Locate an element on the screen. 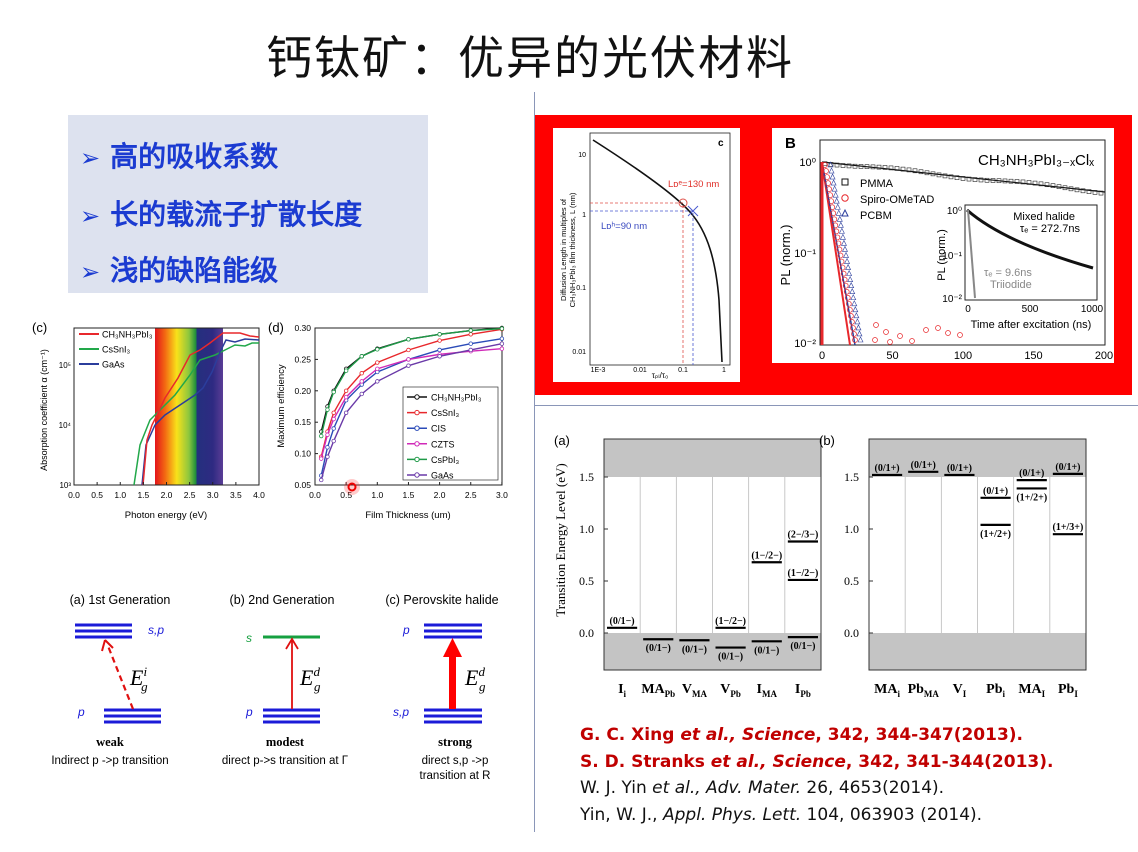  inset-frame is located at coordinates (1031, 252).